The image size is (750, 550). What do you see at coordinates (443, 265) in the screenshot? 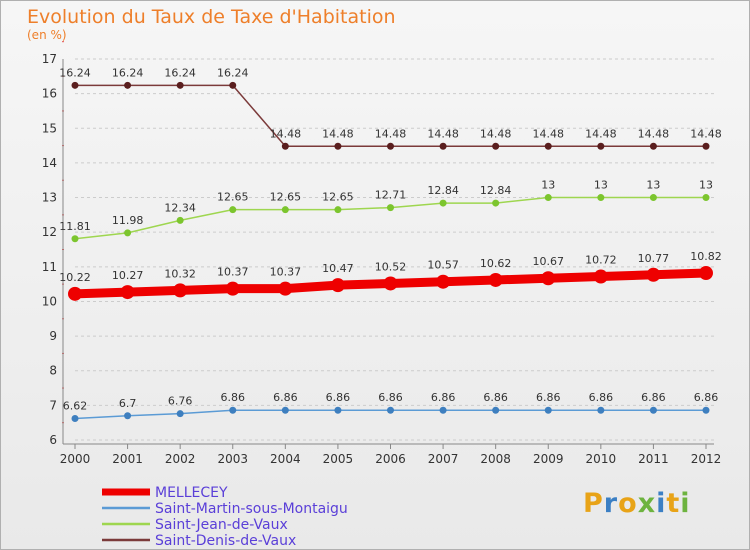
I see `data-label: 10.57` at bounding box center [443, 265].